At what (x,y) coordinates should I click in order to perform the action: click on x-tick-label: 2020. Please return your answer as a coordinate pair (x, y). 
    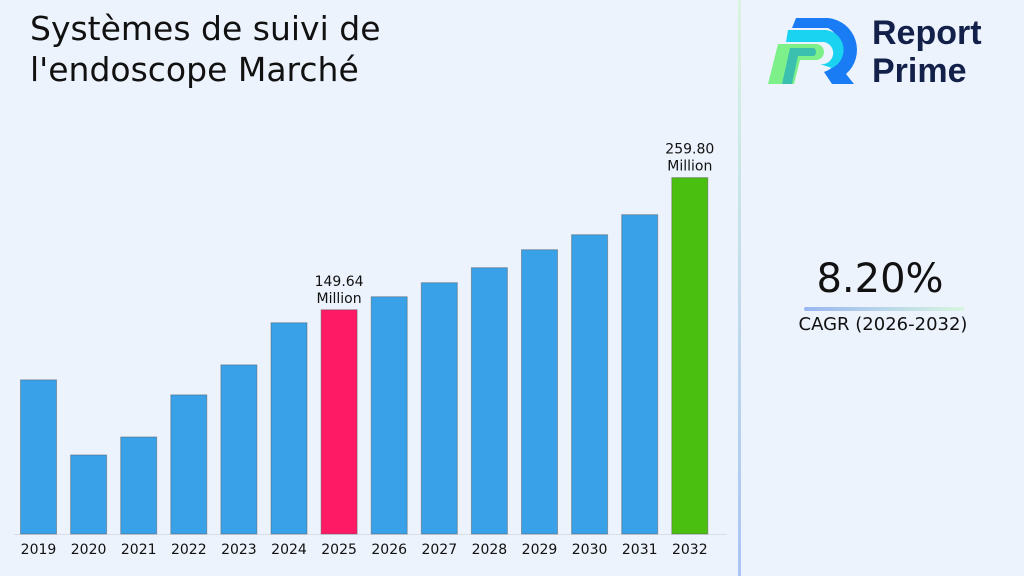
    Looking at the image, I should click on (89, 550).